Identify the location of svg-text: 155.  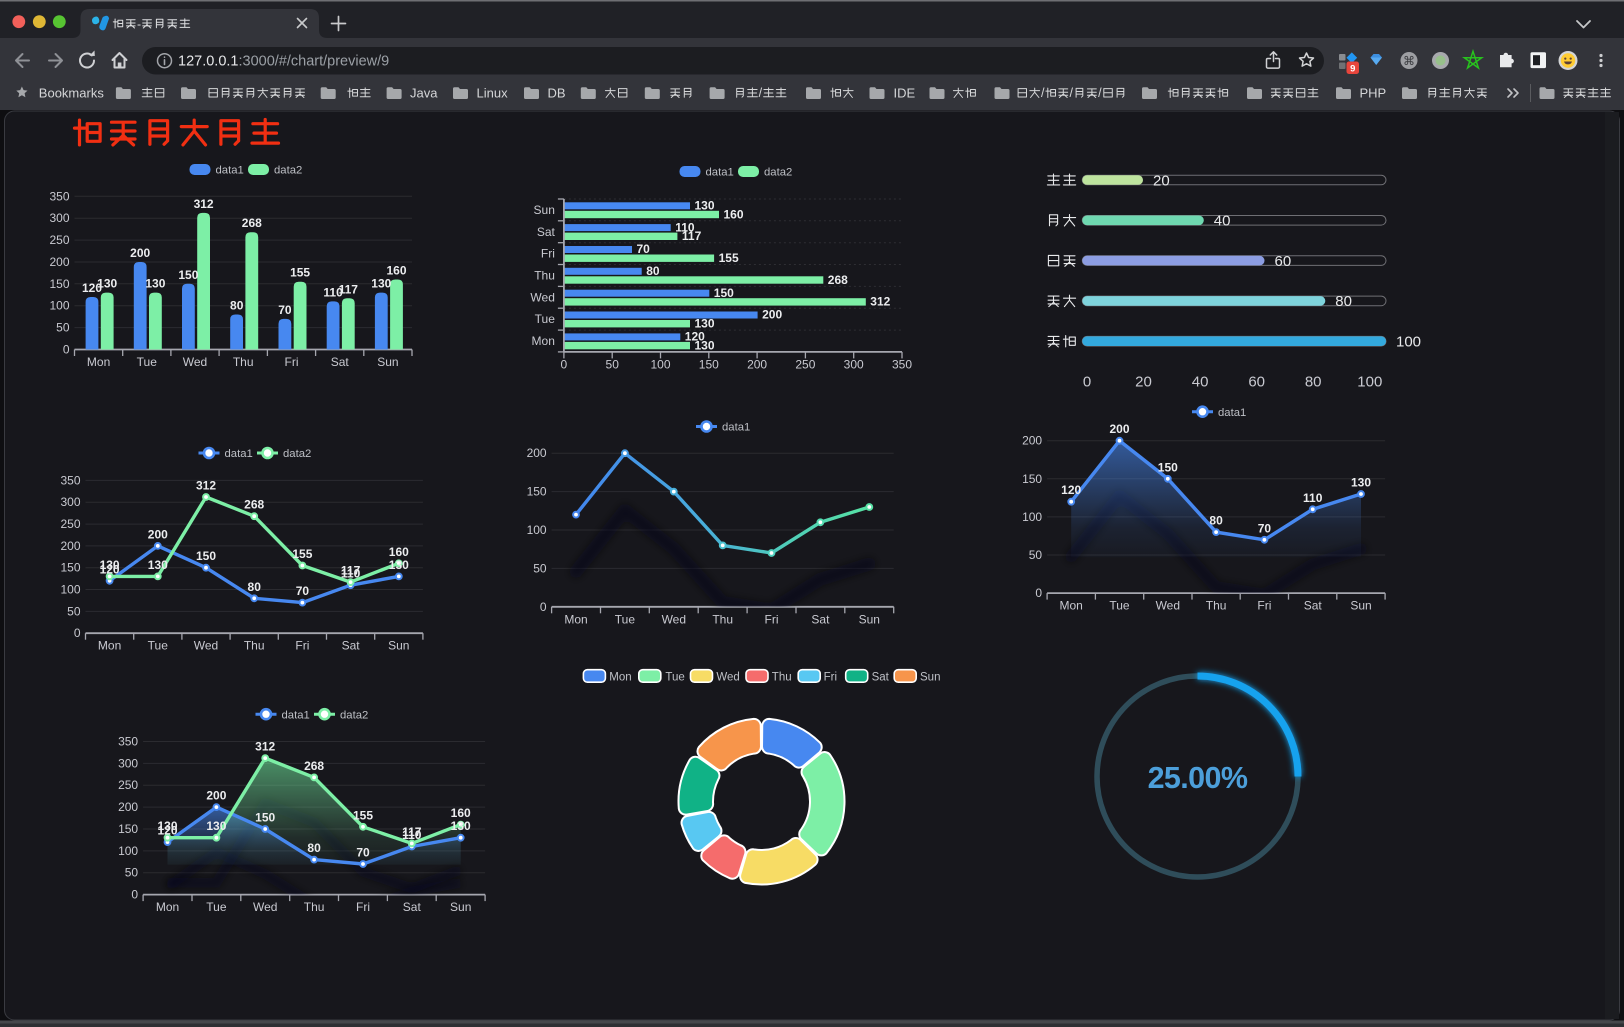
(300, 273).